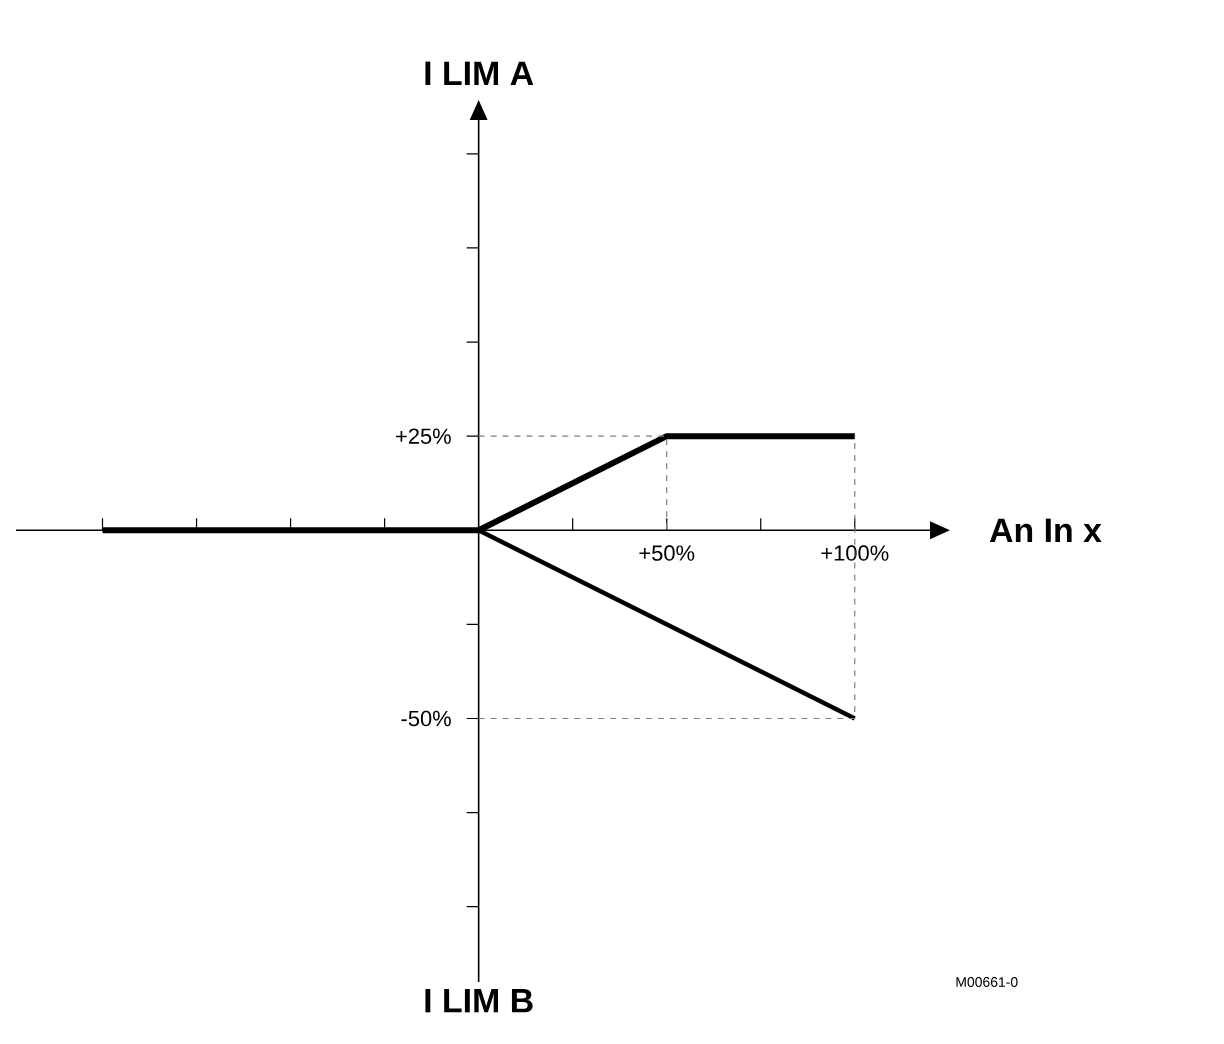 This screenshot has width=1224, height=1044. Describe the element at coordinates (423, 436) in the screenshot. I see `y-tick-label: +25%` at that location.